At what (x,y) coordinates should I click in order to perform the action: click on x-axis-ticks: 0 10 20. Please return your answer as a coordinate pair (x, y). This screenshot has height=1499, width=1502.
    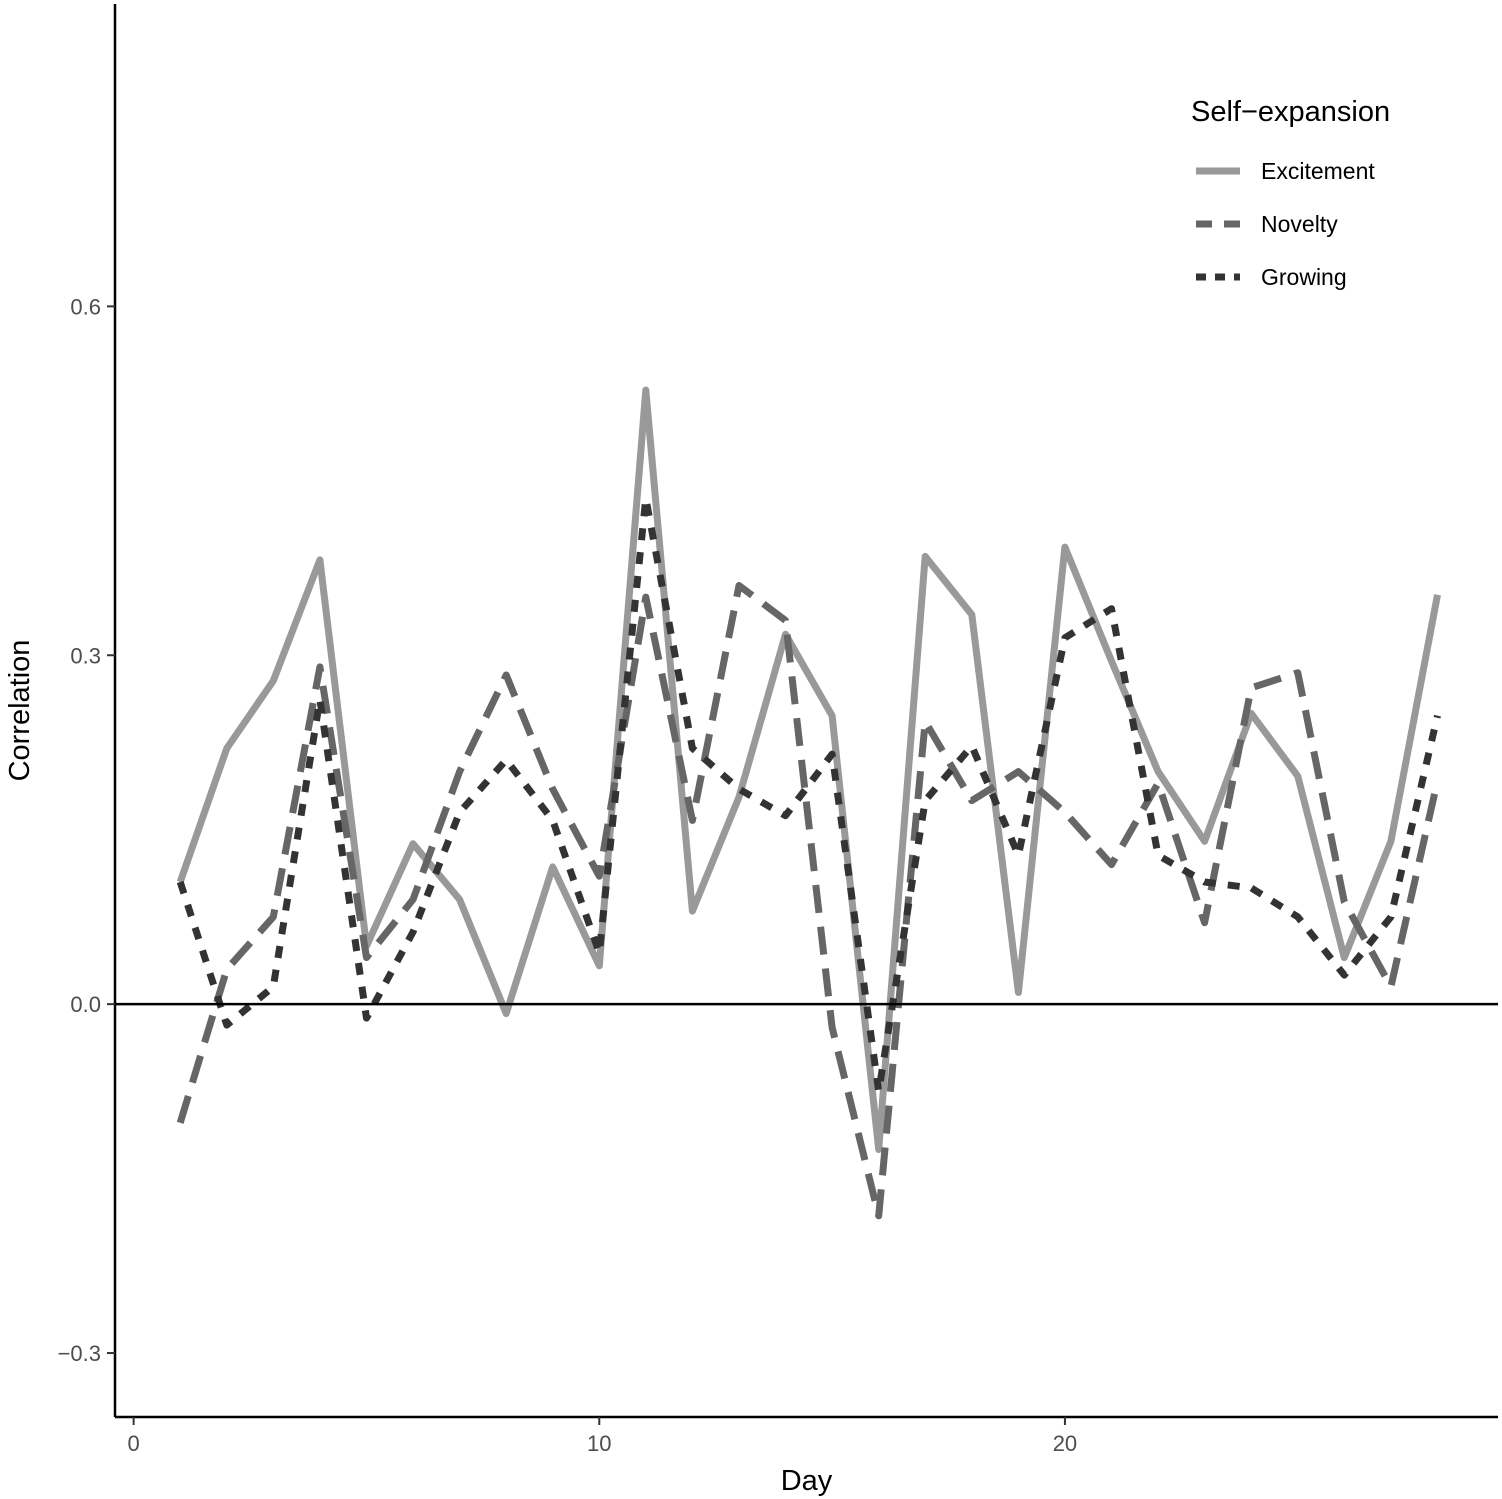
    Looking at the image, I should click on (602, 1436).